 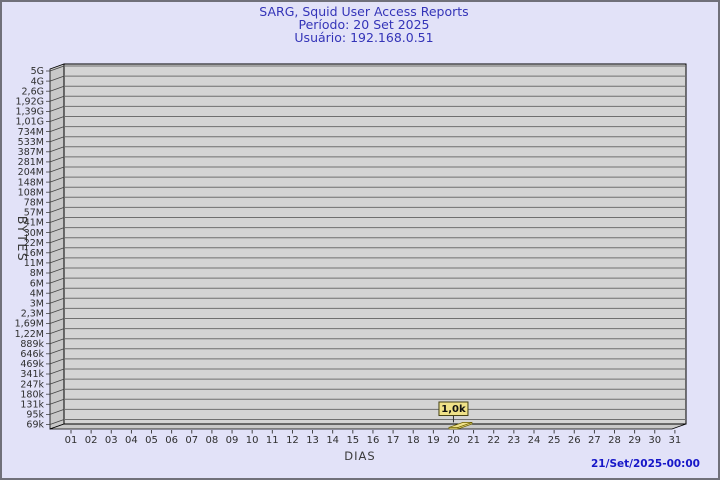 I want to click on y-tick-label: 69k, so click(x=35, y=425).